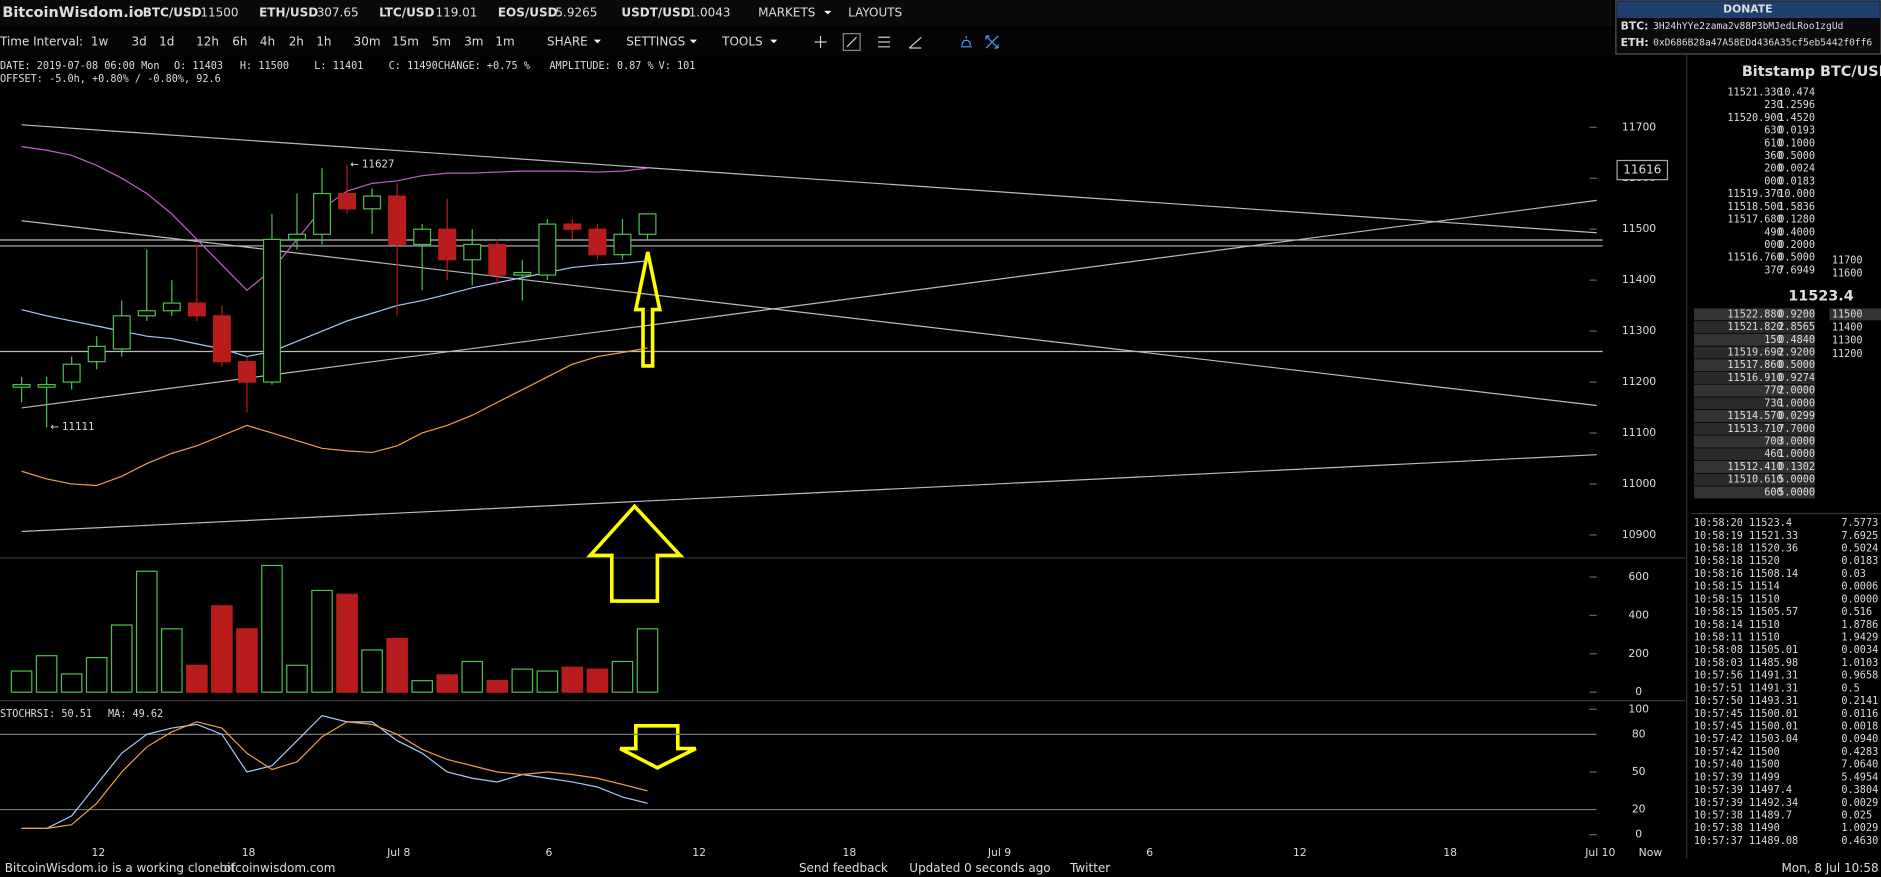 The height and width of the screenshot is (877, 1881). What do you see at coordinates (1718, 752) in the screenshot?
I see `trade-time: 10:57:42` at bounding box center [1718, 752].